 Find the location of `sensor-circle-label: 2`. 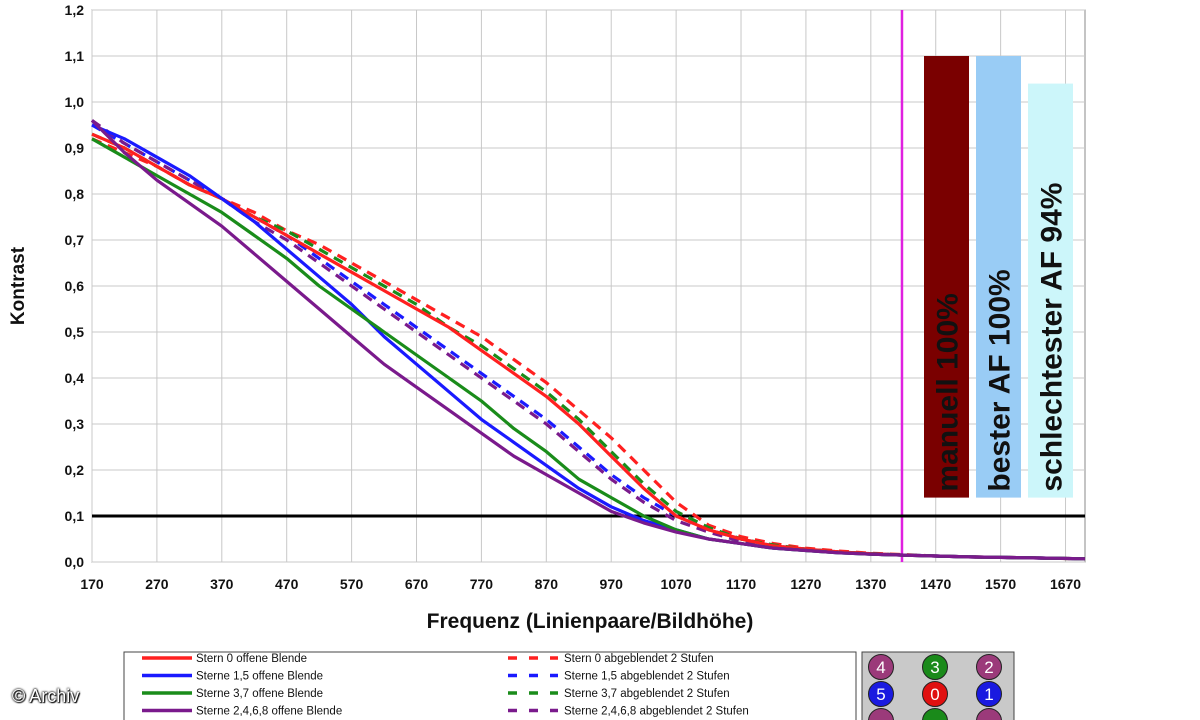

sensor-circle-label: 2 is located at coordinates (988, 667).